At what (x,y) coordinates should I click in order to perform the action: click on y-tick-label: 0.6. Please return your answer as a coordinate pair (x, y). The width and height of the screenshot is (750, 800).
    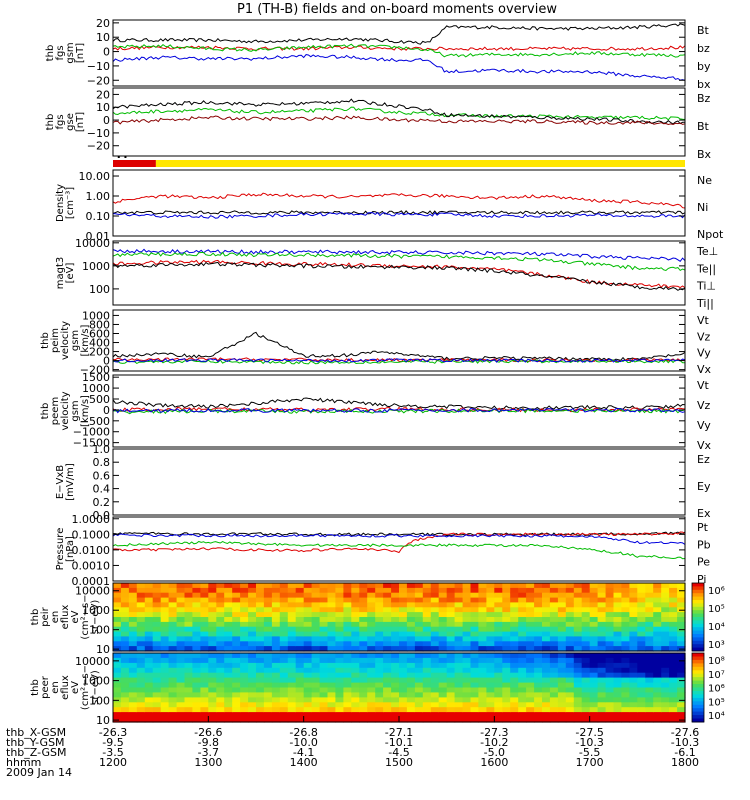
    Looking at the image, I should click on (102, 475).